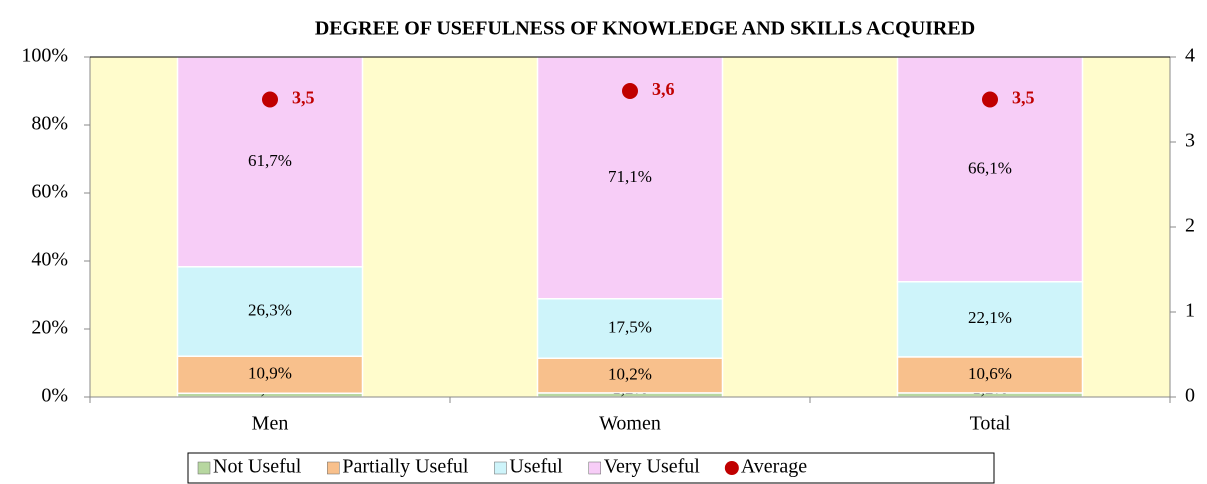 Image resolution: width=1207 pixels, height=484 pixels. Describe the element at coordinates (1190, 141) in the screenshot. I see `y2-tick-label: 3` at that location.